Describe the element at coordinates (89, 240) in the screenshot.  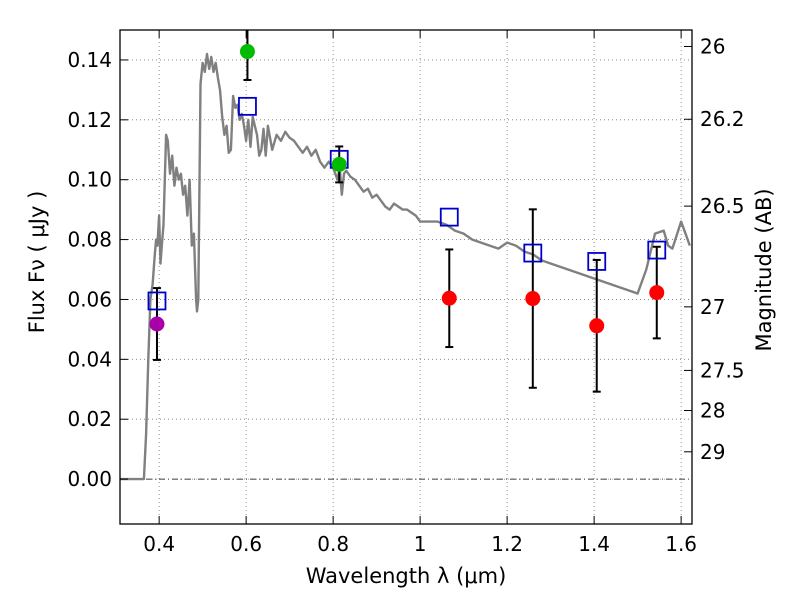
I see `y-tick-label: 0.08` at that location.